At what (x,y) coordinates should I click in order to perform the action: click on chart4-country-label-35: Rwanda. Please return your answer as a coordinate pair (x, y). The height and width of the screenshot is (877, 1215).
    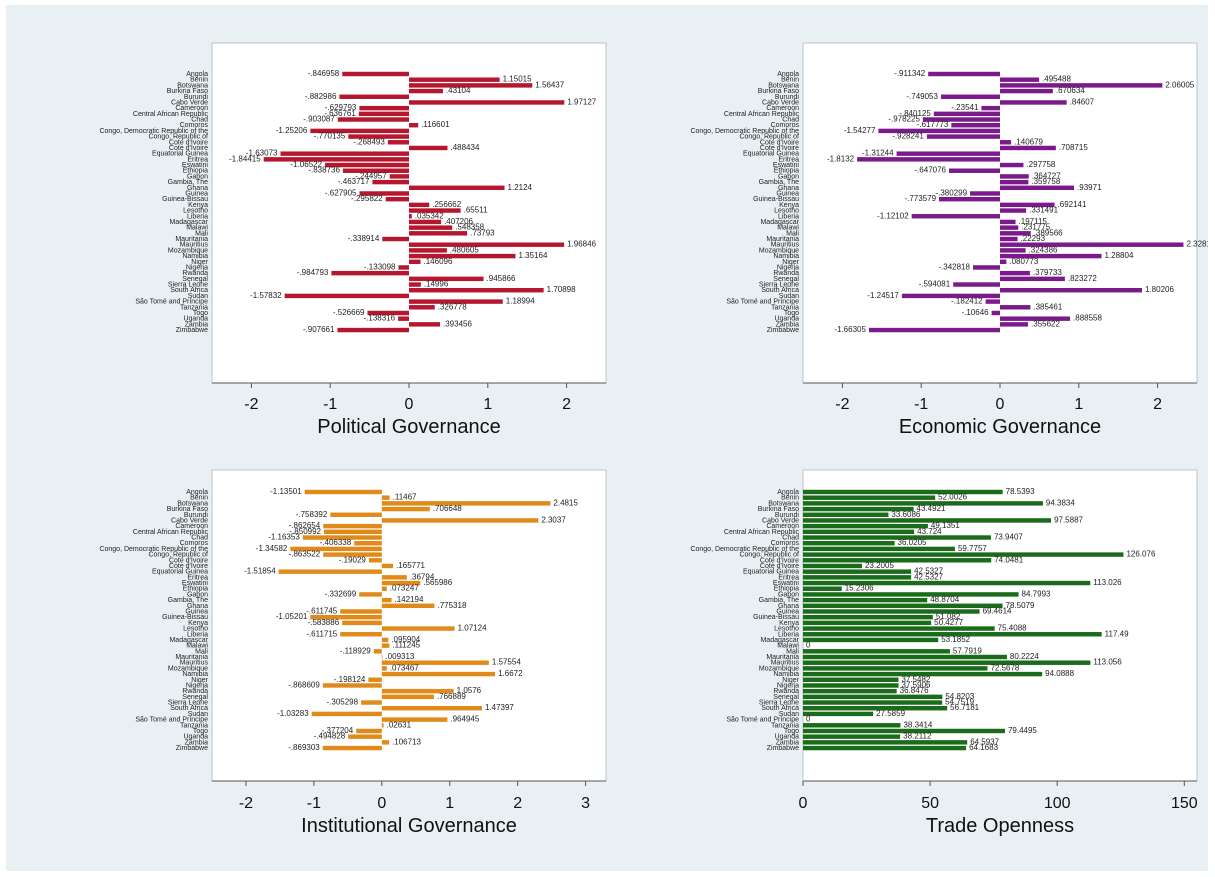
    Looking at the image, I should click on (786, 691).